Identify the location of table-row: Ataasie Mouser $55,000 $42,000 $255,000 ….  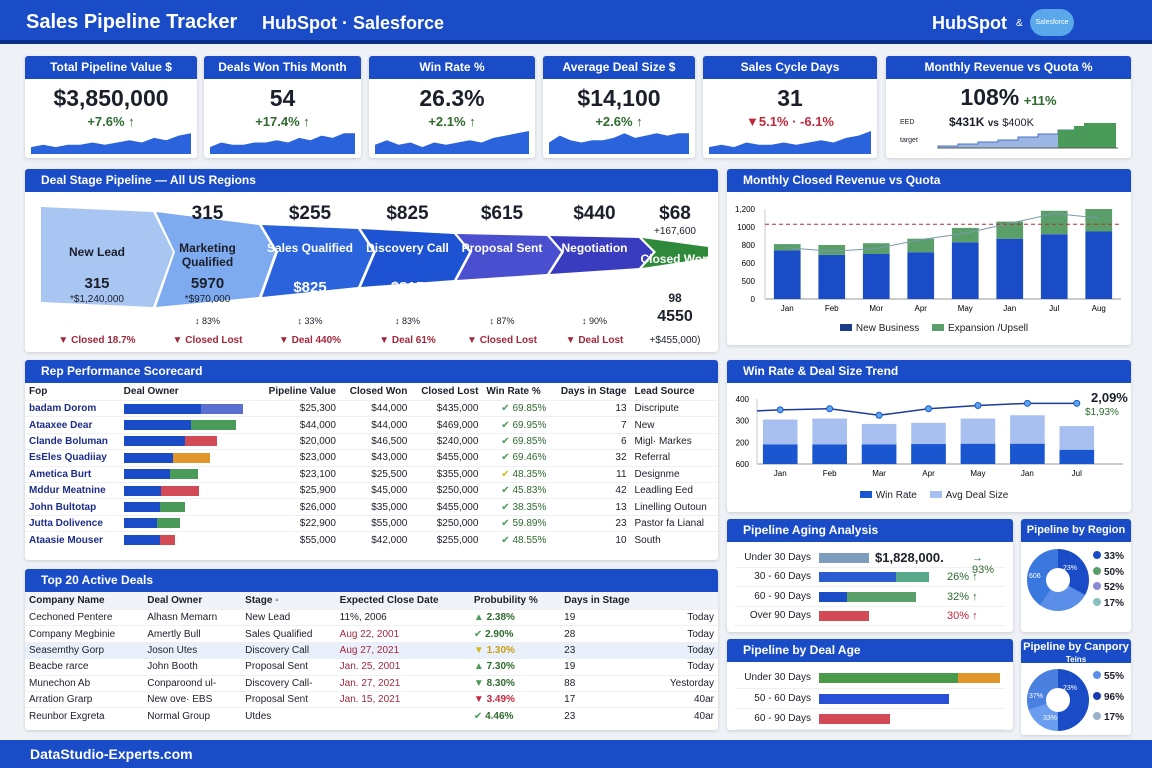
(371, 540).